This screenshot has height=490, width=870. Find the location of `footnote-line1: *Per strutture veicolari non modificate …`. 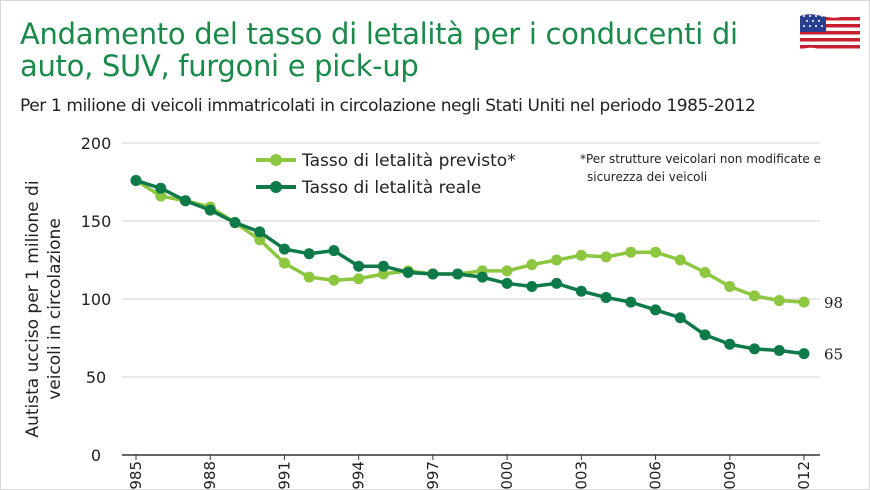

footnote-line1: *Per strutture veicolari non modificate … is located at coordinates (700, 159).